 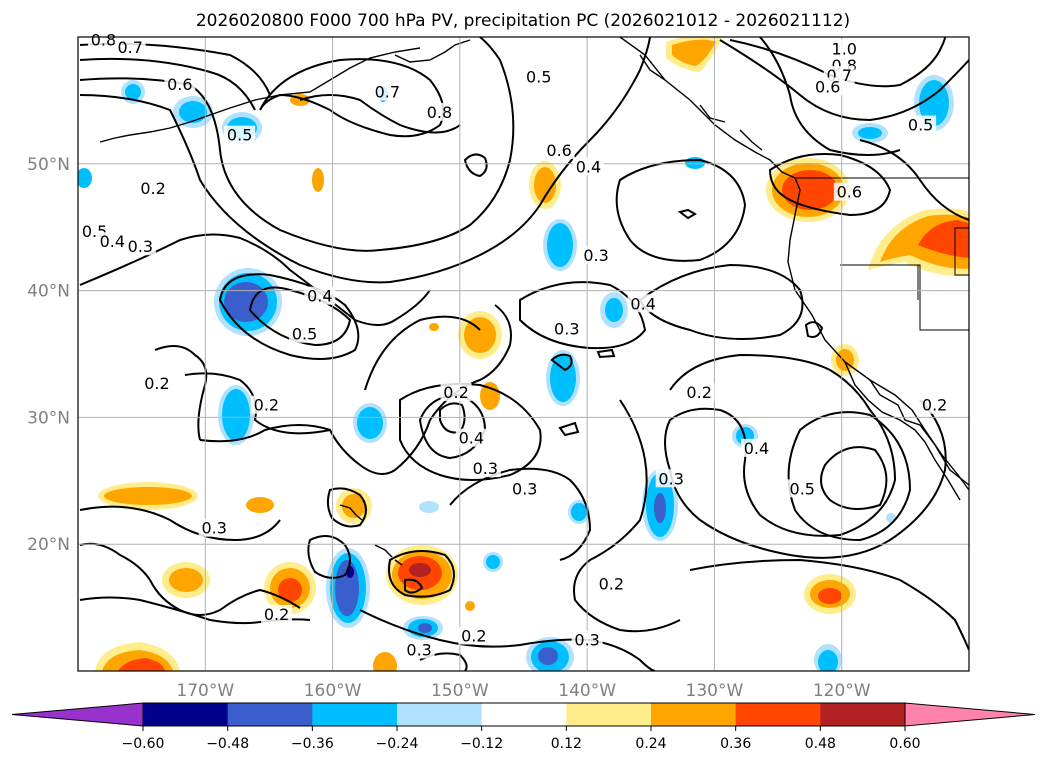 What do you see at coordinates (227, 744) in the screenshot?
I see `colorbar-tick-label: −0.48` at bounding box center [227, 744].